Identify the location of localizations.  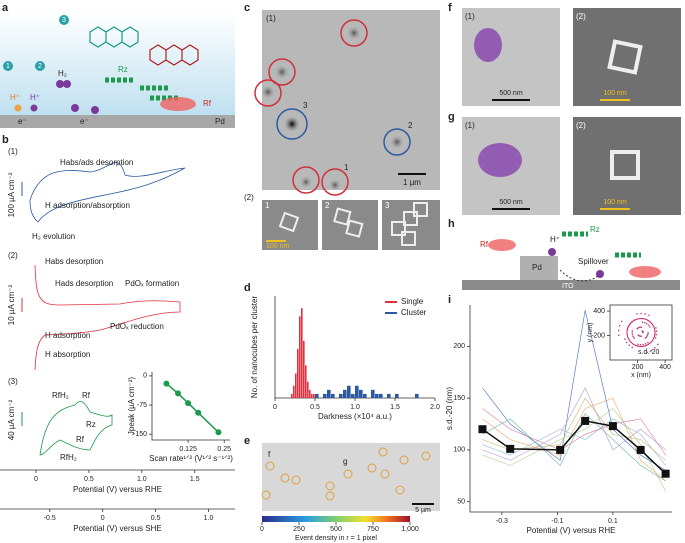
(500, 160).